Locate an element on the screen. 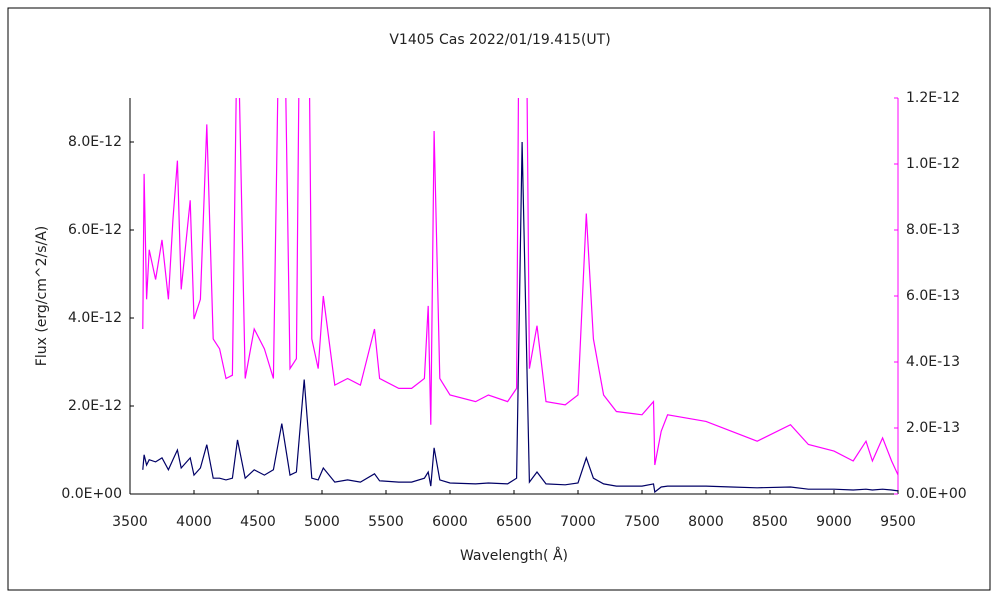 Image resolution: width=1000 pixels, height=600 pixels. y2-tick-label: 2.0E-13 is located at coordinates (933, 428).